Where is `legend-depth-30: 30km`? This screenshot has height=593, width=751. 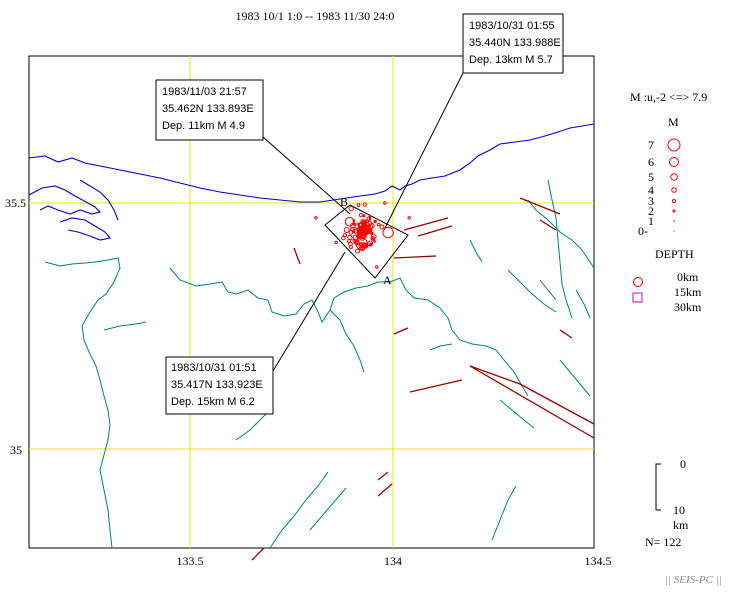
legend-depth-30: 30km is located at coordinates (688, 307).